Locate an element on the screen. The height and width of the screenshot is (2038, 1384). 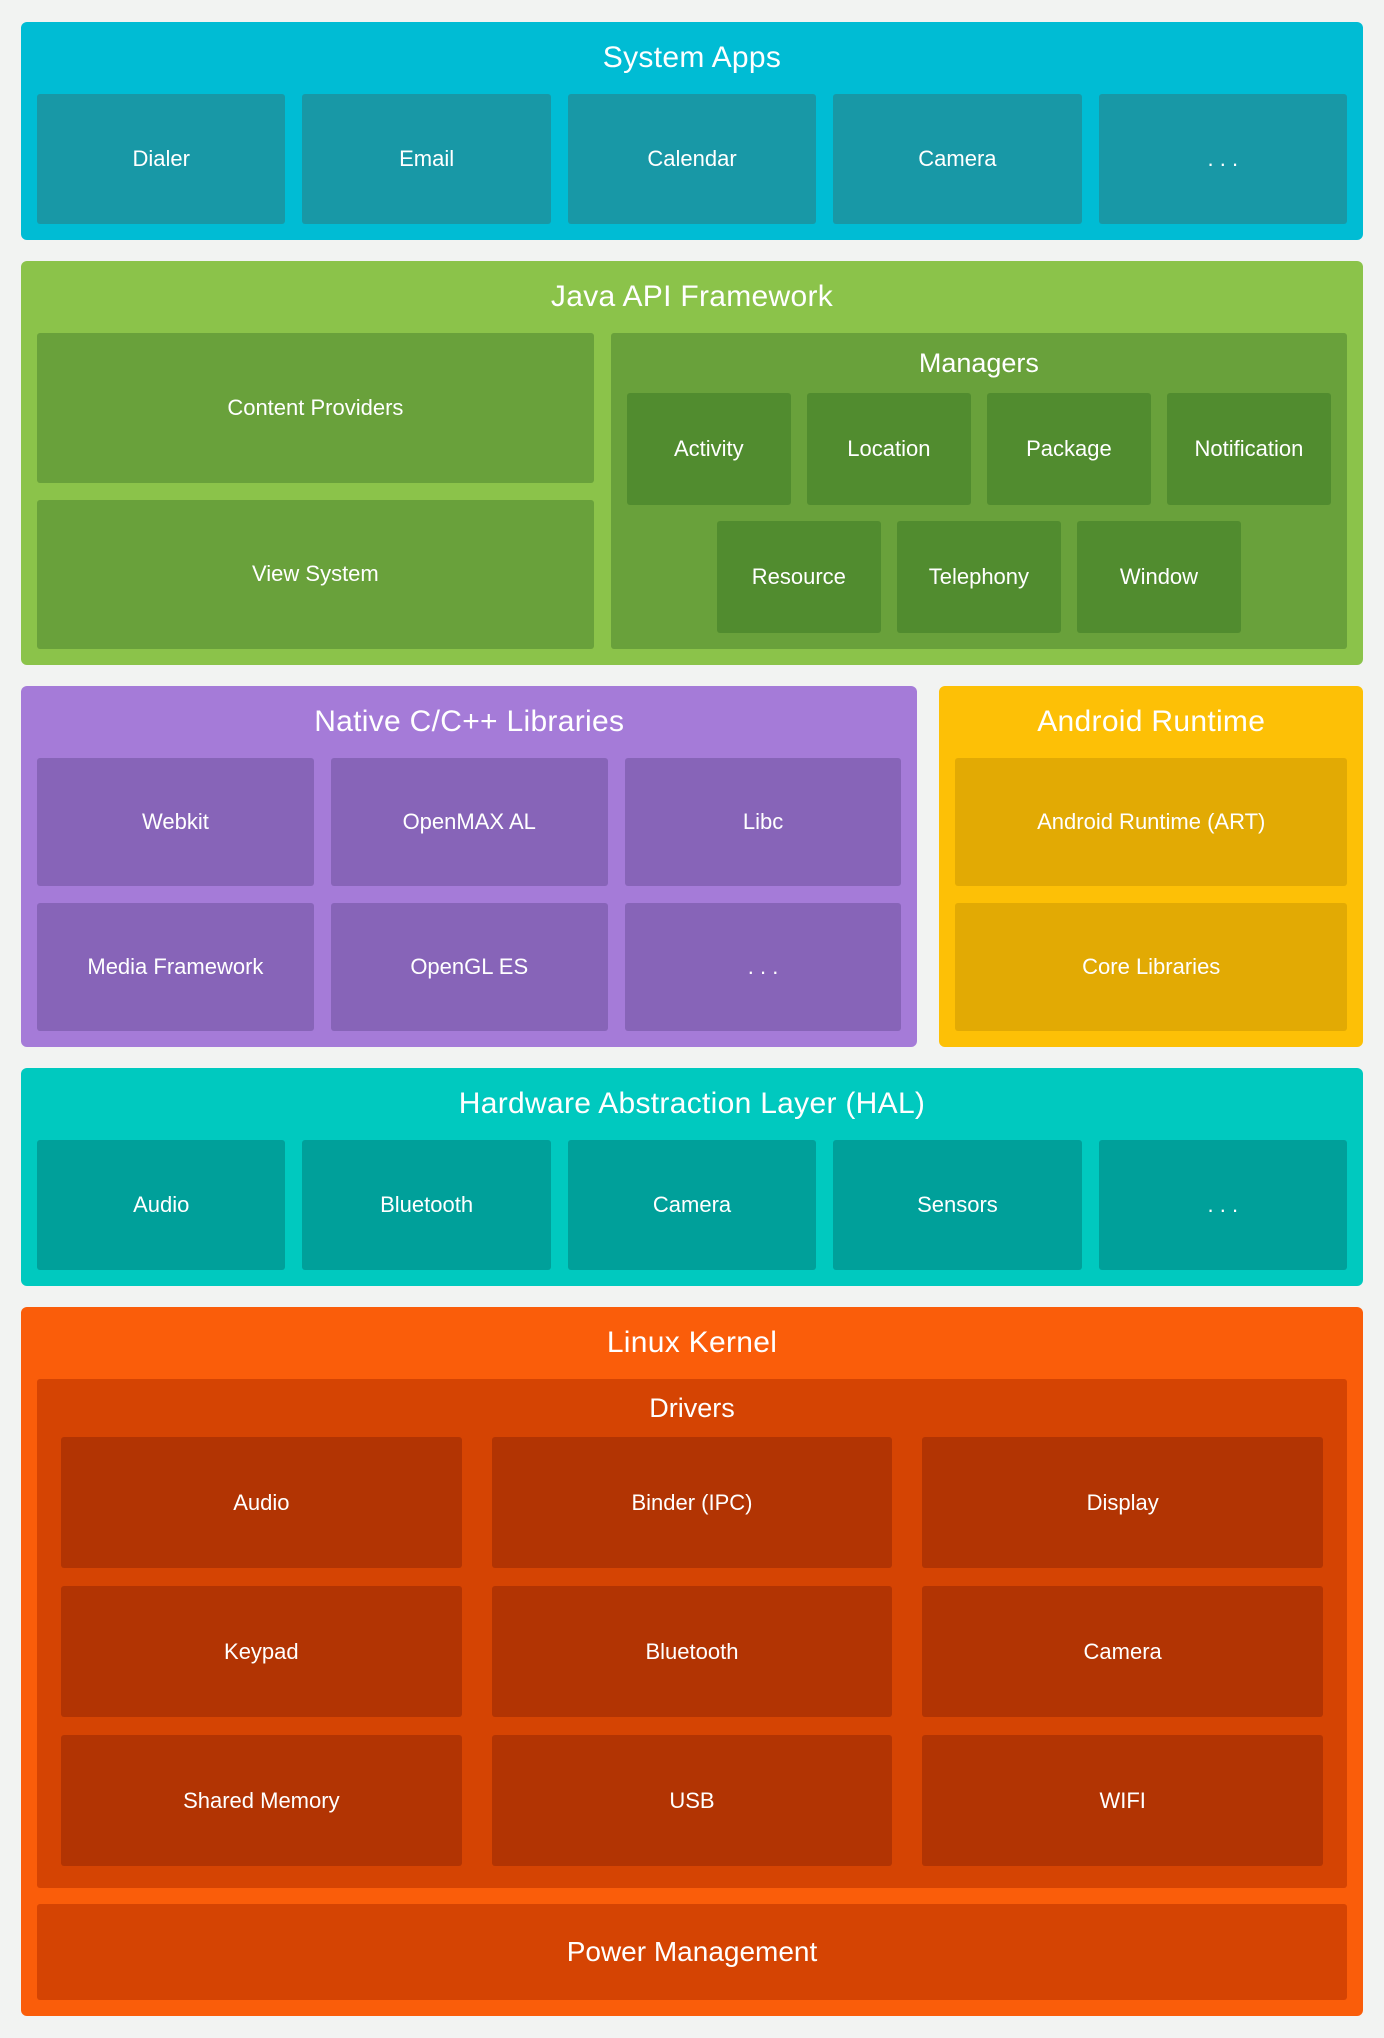
notification-manager-tile: Notification is located at coordinates (1248, 449).